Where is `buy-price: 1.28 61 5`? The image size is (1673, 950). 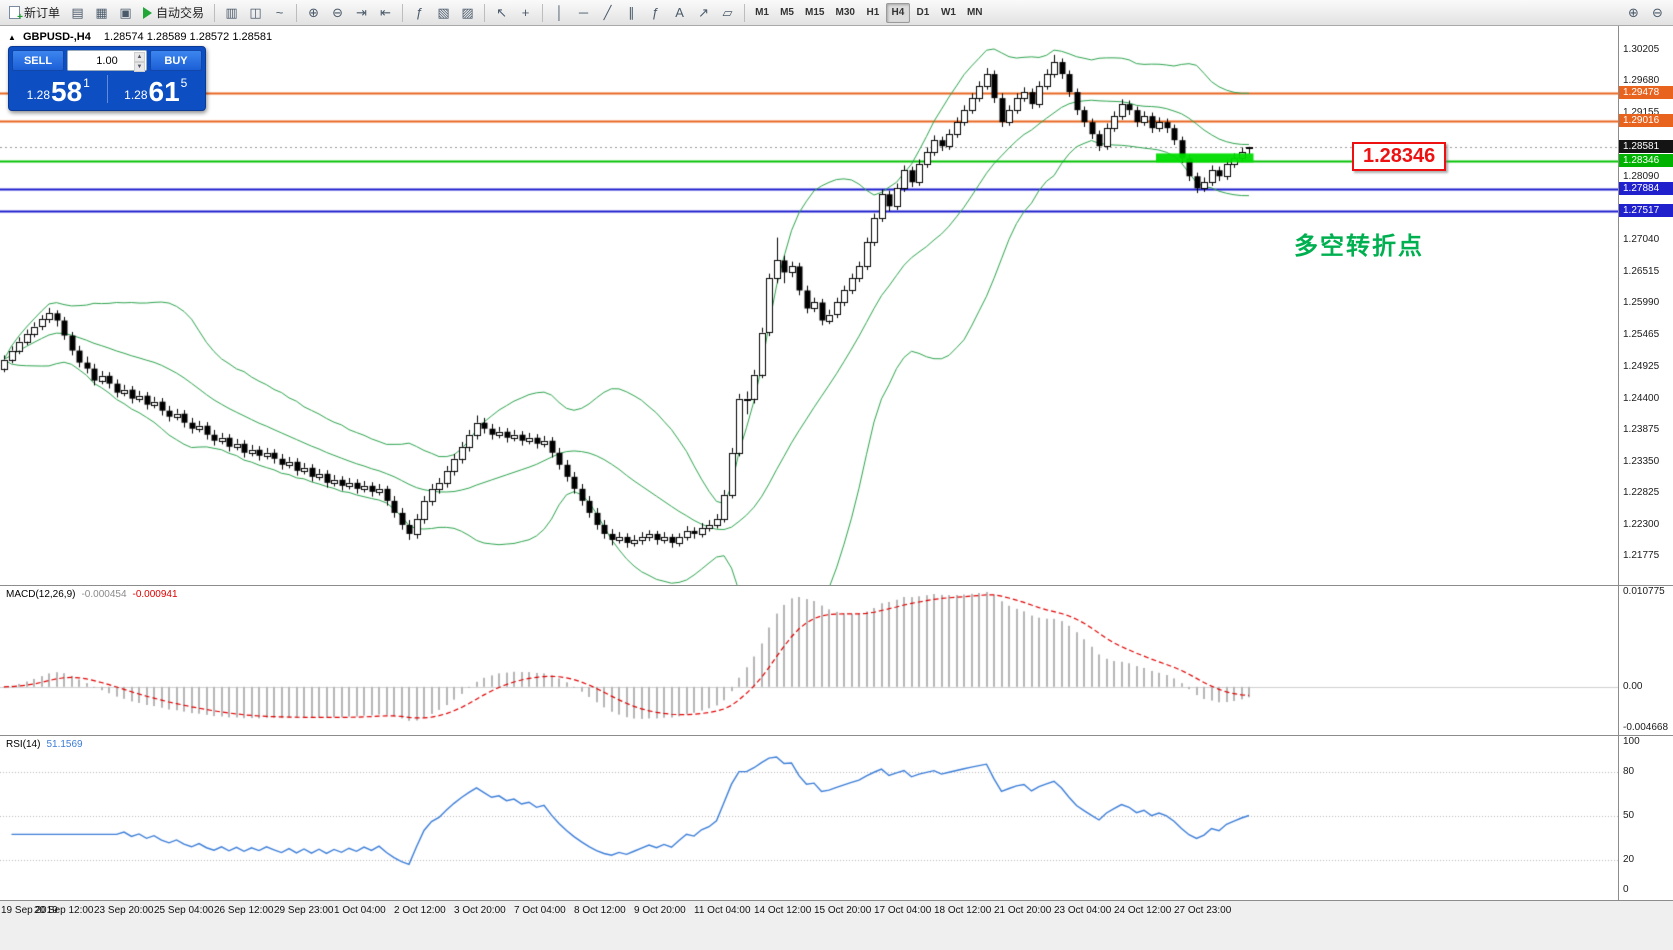
buy-price: 1.28 61 5 is located at coordinates (156, 89).